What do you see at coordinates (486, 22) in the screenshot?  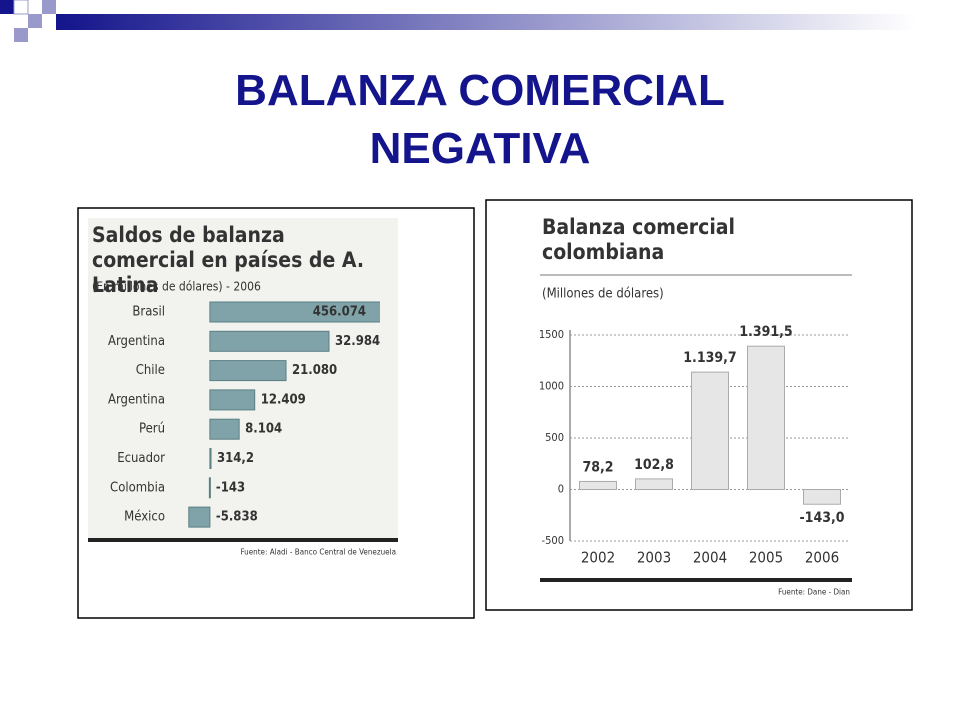 I see `decor-bar` at bounding box center [486, 22].